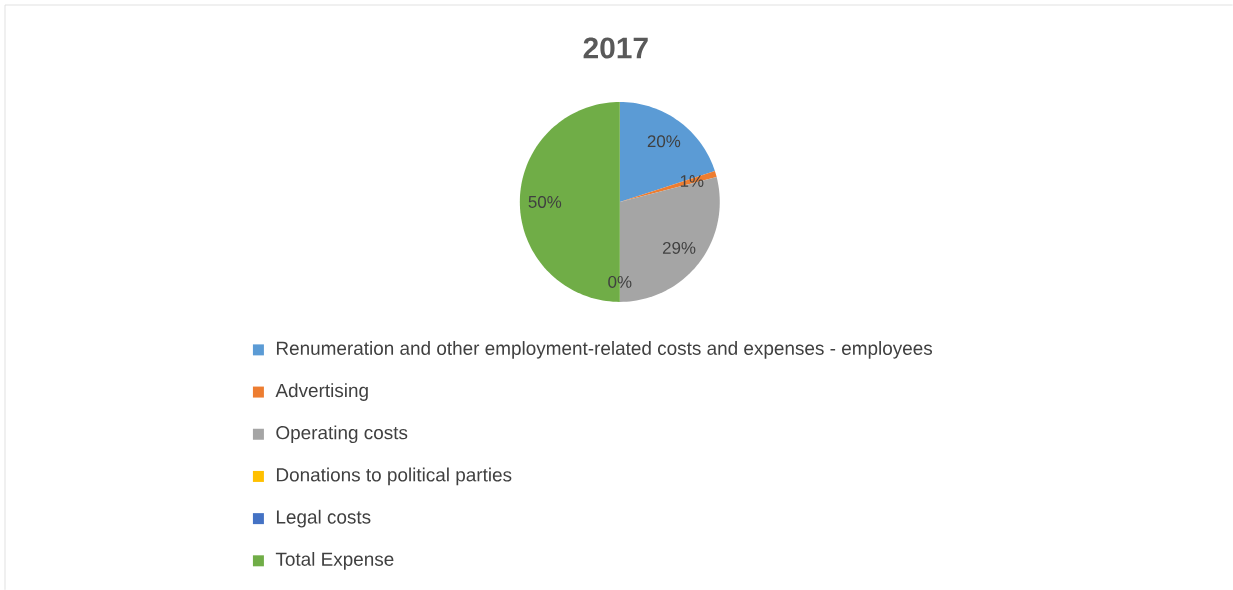 The image size is (1233, 590). Describe the element at coordinates (323, 518) in the screenshot. I see `legend-label: Legal costs` at that location.